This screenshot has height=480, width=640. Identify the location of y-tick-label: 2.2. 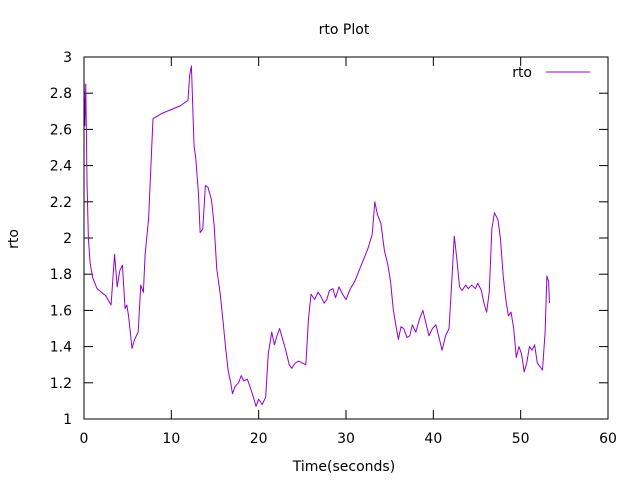
(61, 203).